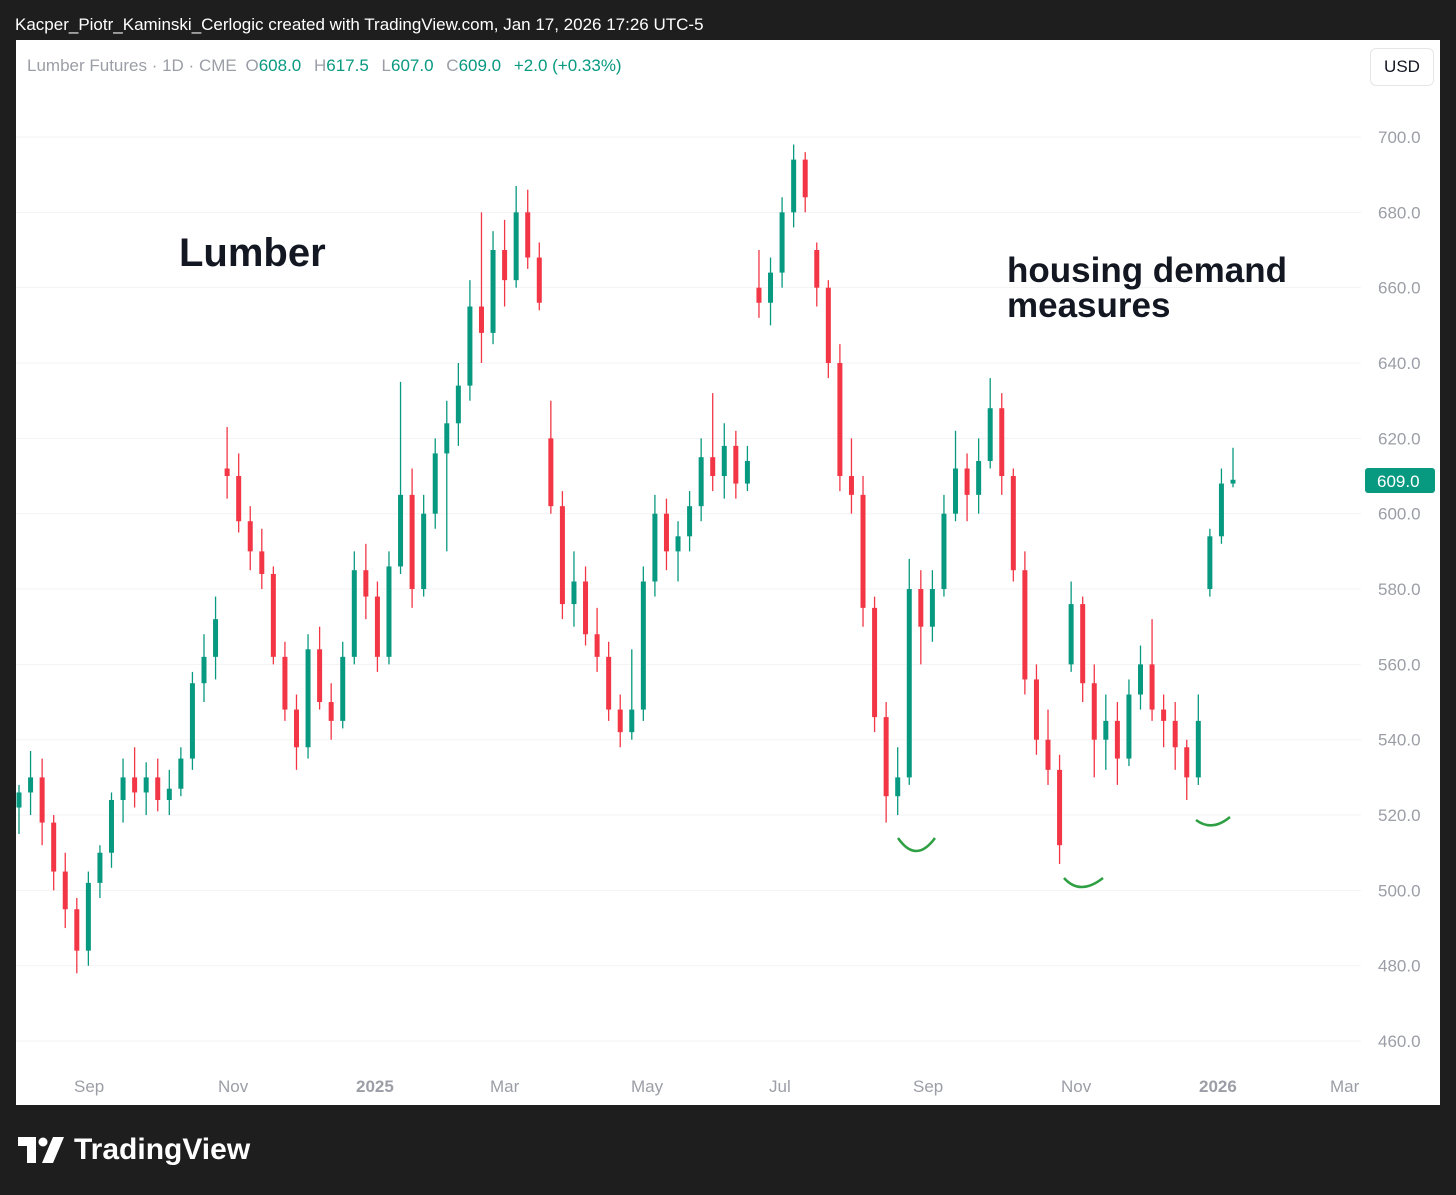 Image resolution: width=1456 pixels, height=1195 pixels. I want to click on x-tick-label: 2025, so click(375, 1086).